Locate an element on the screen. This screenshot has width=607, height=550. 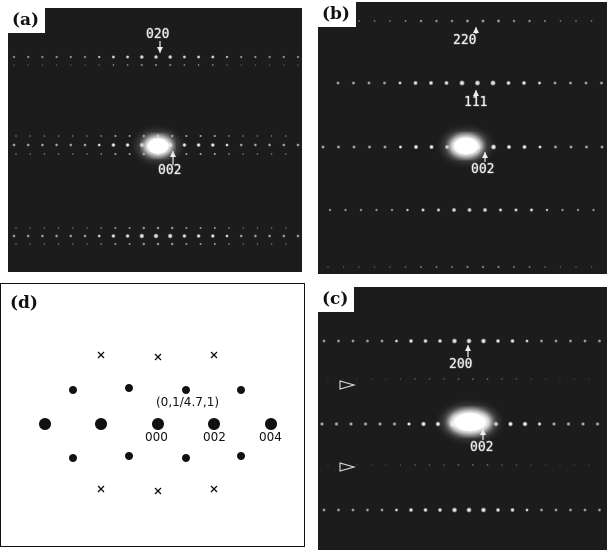
panel-b-tag: (b) is located at coordinates (337, 14).